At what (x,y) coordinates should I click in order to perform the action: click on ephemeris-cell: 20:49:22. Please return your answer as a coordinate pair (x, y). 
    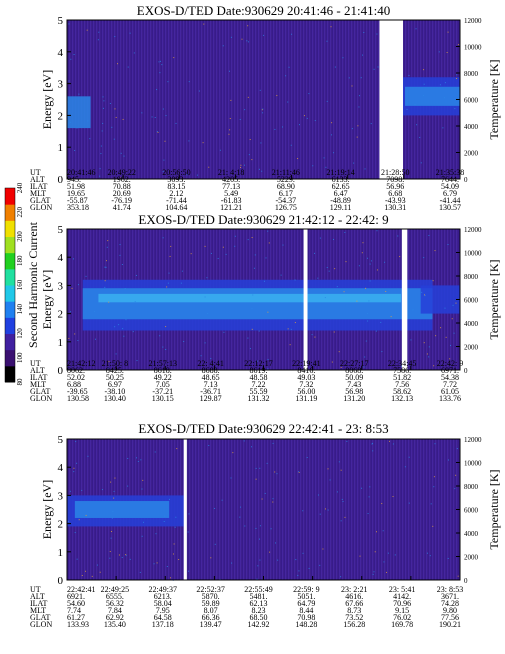
    Looking at the image, I should click on (121, 172).